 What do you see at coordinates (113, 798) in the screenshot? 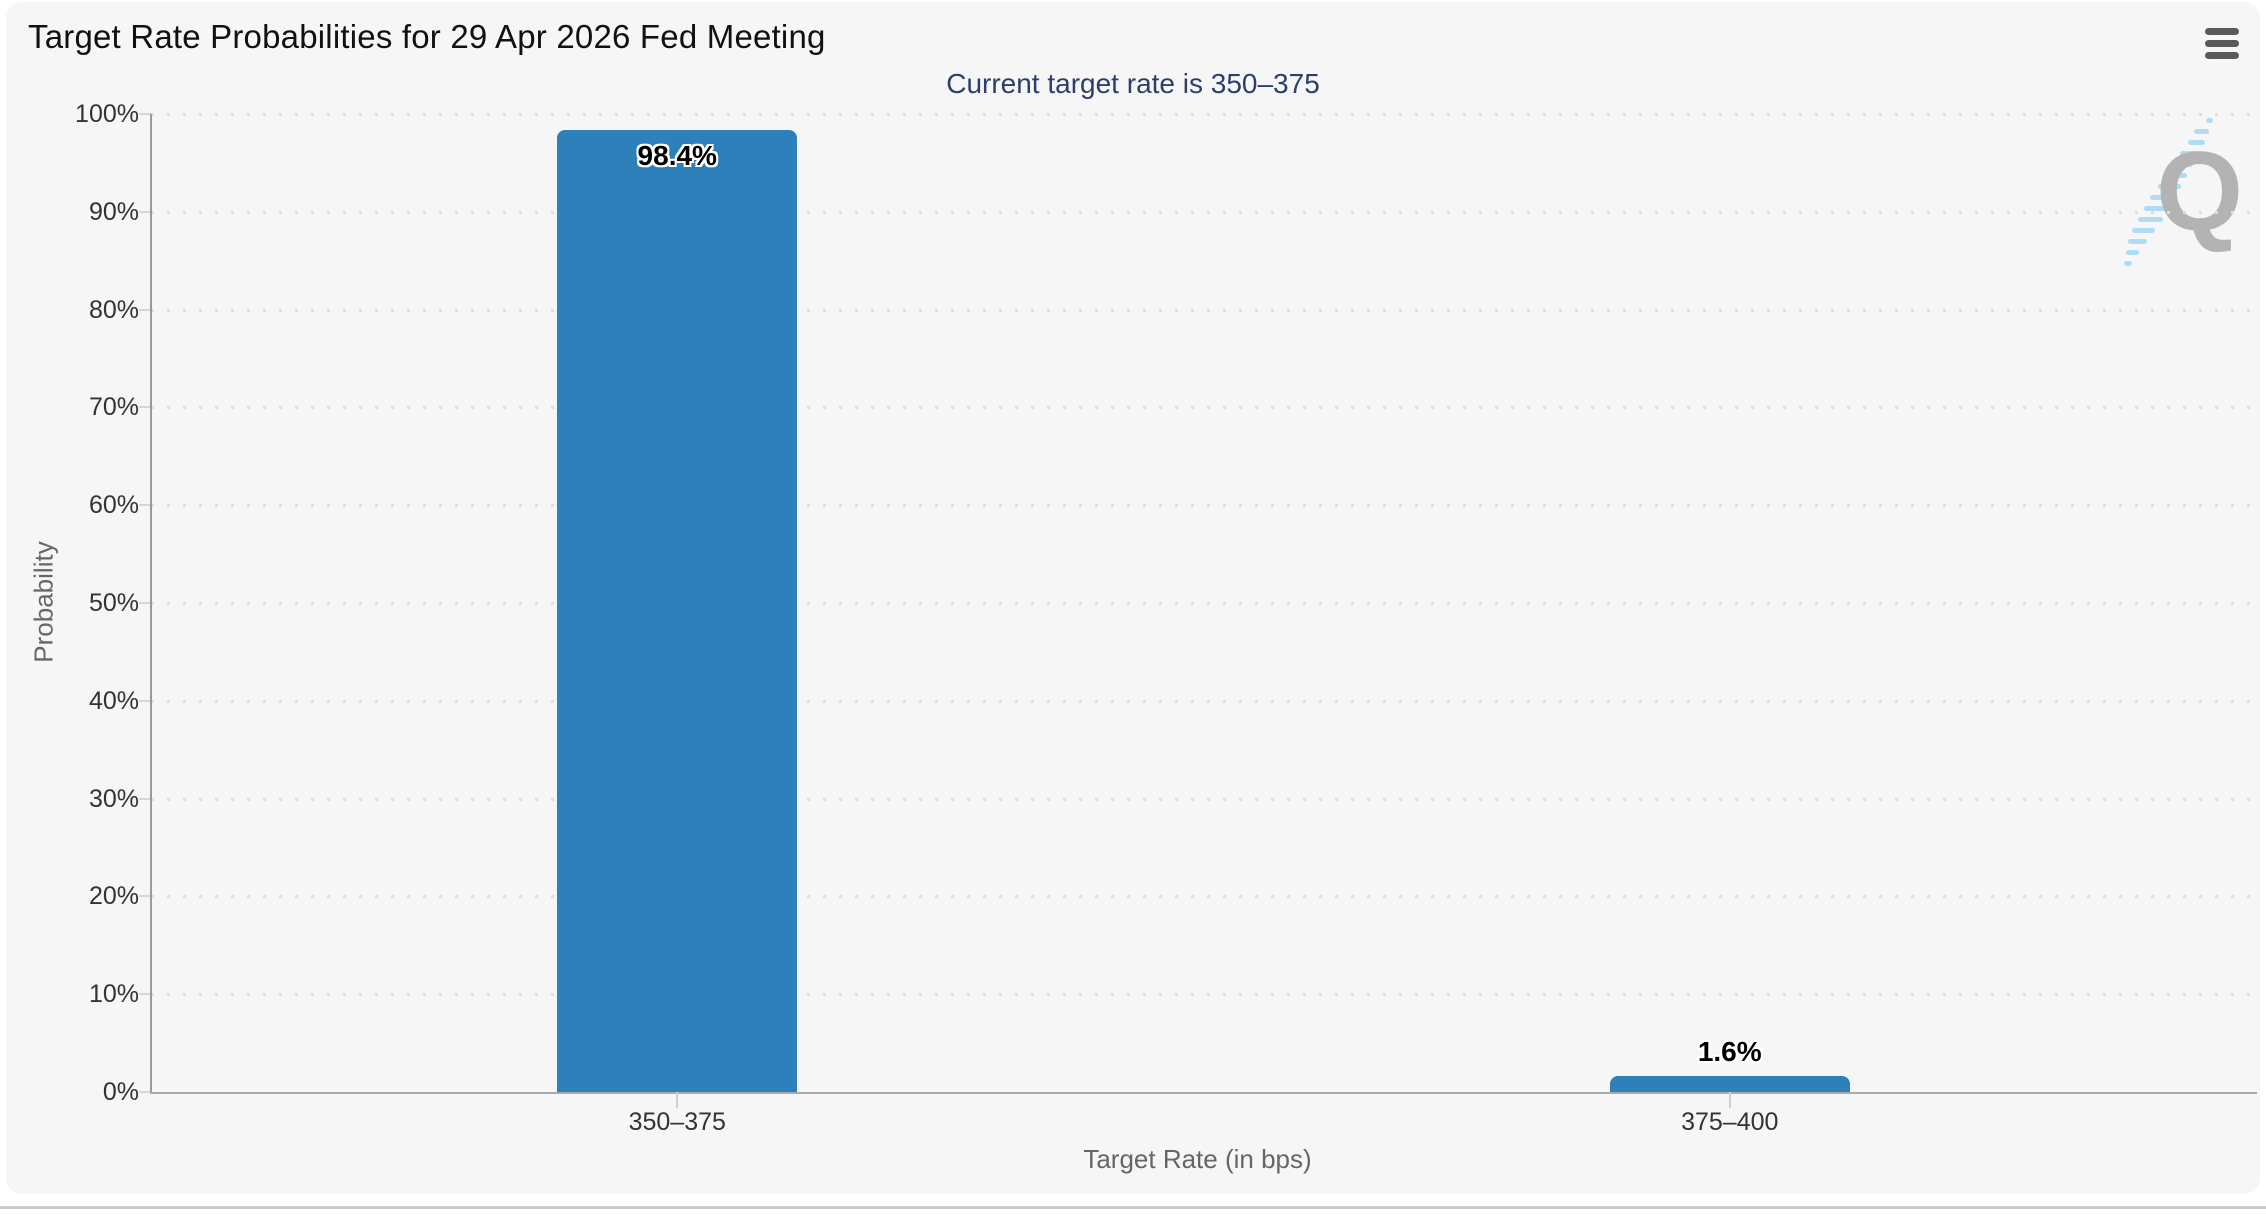
I see `y-axis-tick-label: 30%` at bounding box center [113, 798].